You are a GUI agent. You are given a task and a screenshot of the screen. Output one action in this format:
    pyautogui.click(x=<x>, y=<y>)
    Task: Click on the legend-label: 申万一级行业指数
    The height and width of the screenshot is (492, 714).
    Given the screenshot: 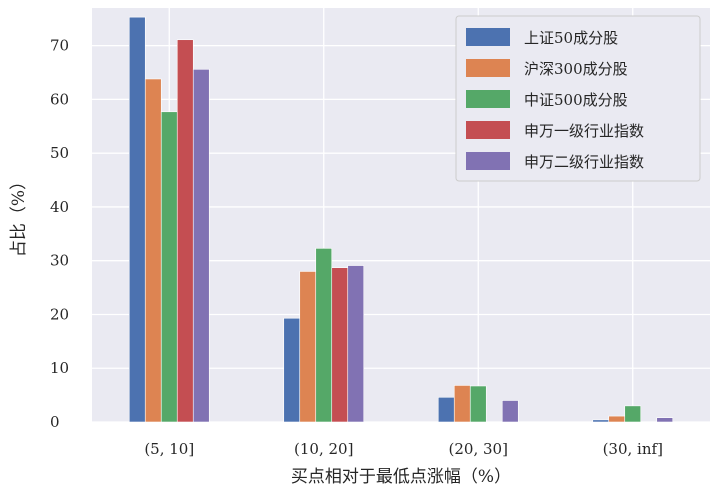 What is the action you would take?
    pyautogui.click(x=584, y=131)
    